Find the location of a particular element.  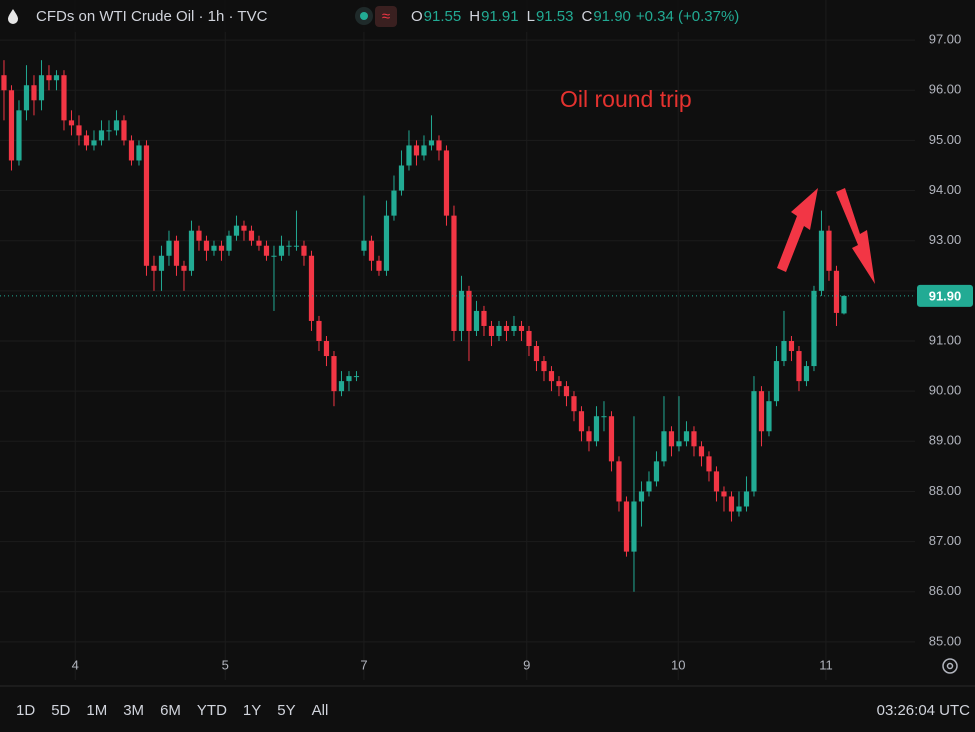

status-dot is located at coordinates (364, 16).